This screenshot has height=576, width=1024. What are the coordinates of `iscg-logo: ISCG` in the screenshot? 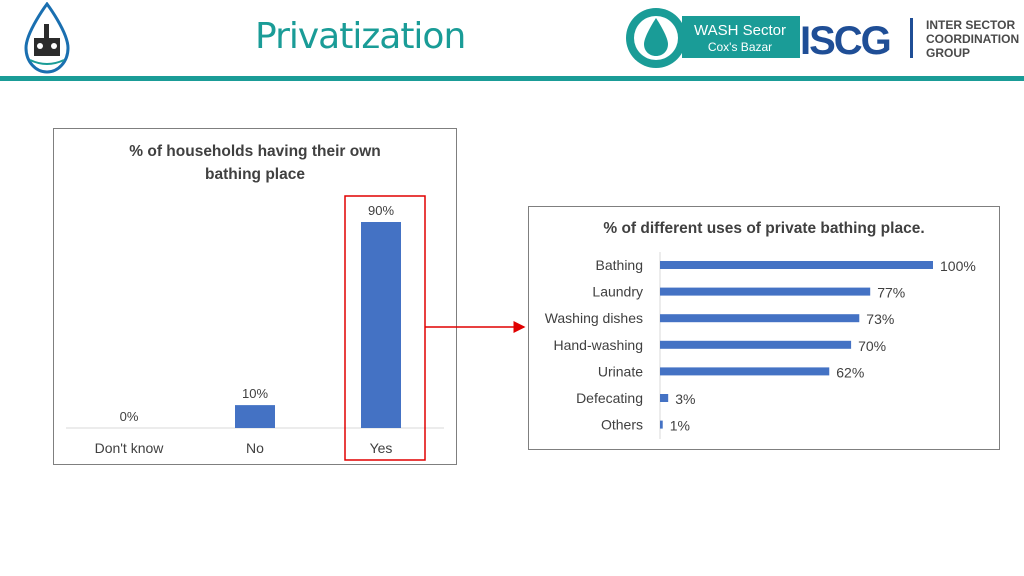 It's located at (846, 39).